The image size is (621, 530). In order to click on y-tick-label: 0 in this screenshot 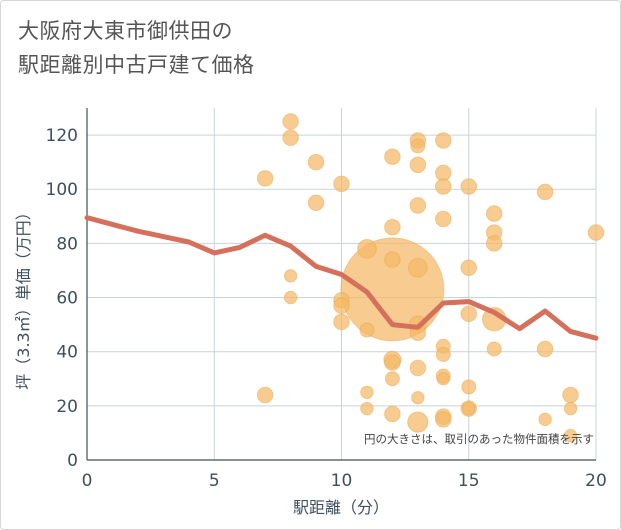, I will do `click(72, 461)`.